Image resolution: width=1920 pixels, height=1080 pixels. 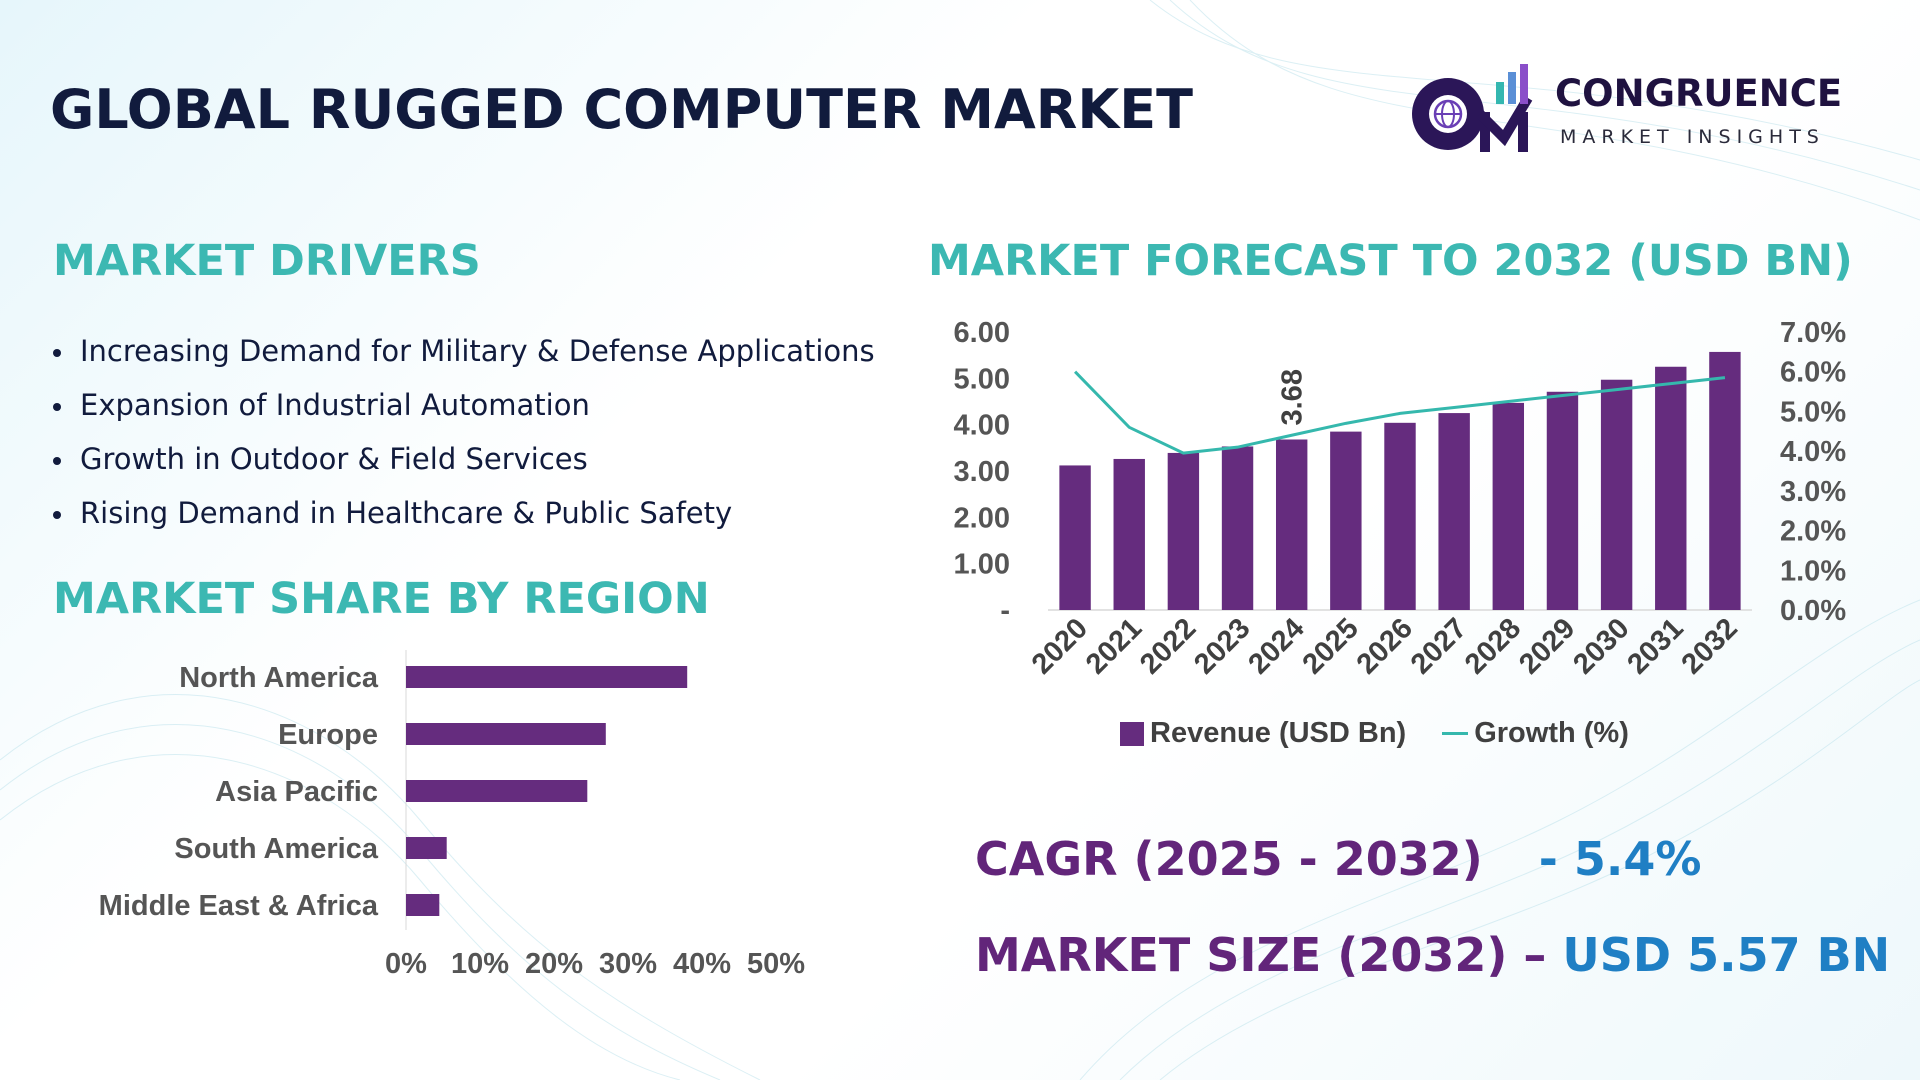 What do you see at coordinates (1699, 93) in the screenshot?
I see `logo-name: CONGRUENCE` at bounding box center [1699, 93].